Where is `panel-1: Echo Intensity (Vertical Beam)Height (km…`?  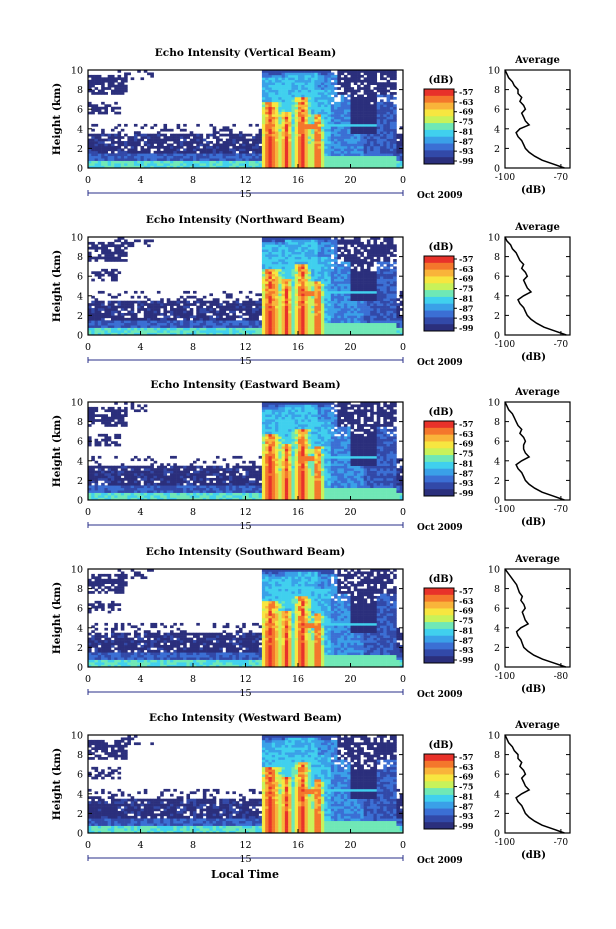 panel-1: Echo Intensity (Vertical Beam)Height (km… is located at coordinates (311, 124).